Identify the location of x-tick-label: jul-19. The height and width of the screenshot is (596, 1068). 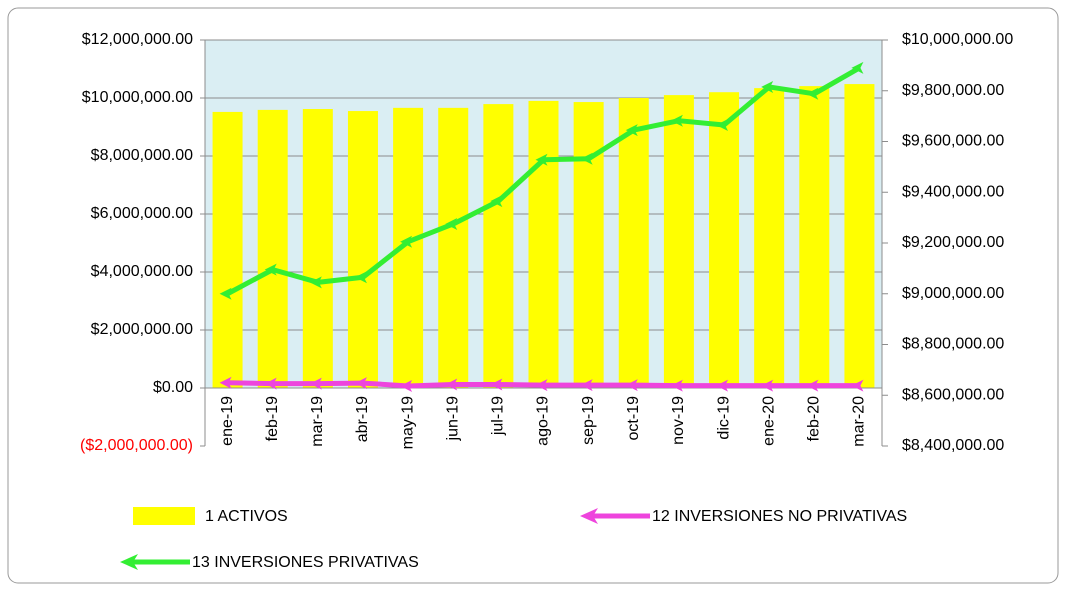
(498, 416).